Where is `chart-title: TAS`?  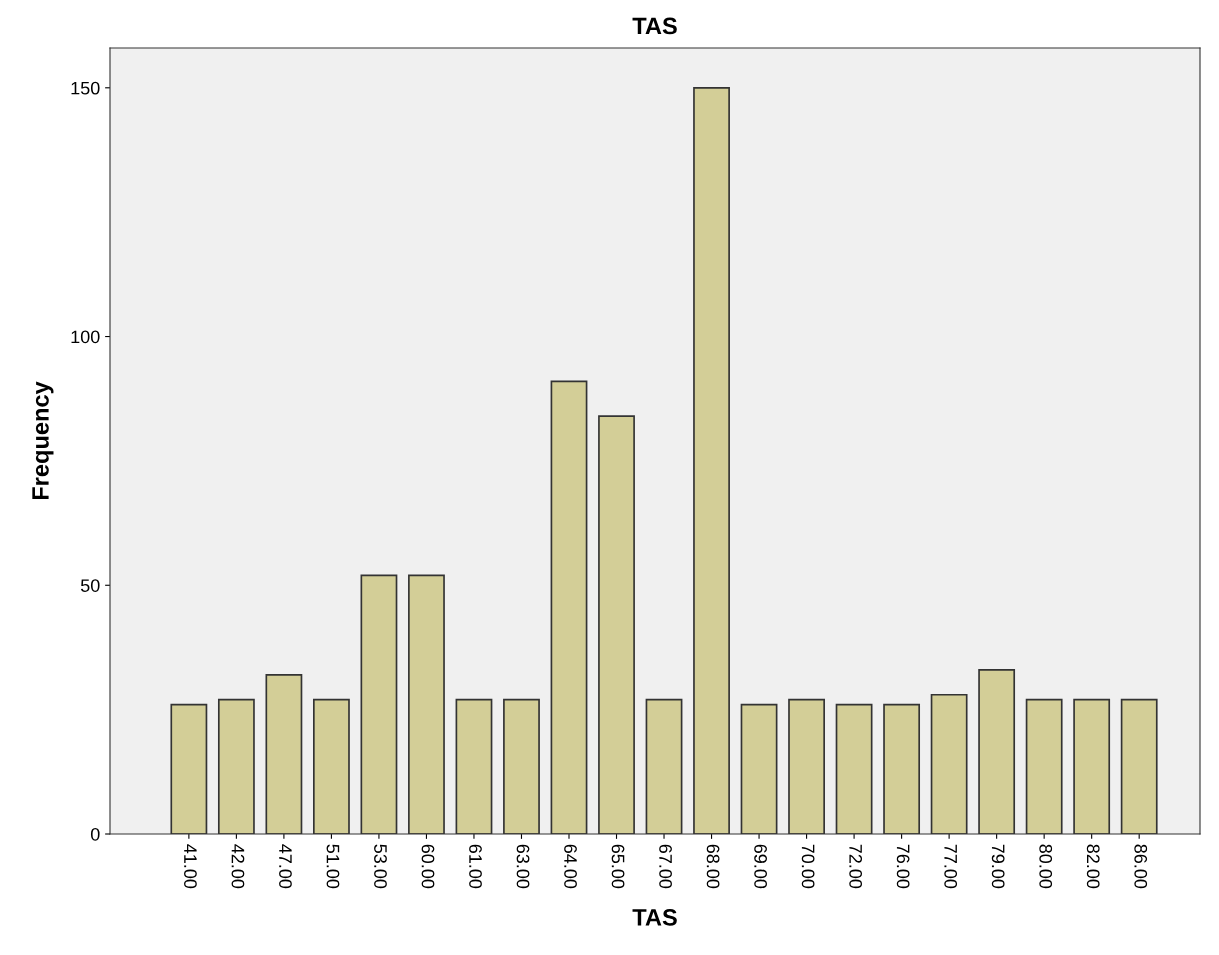 chart-title: TAS is located at coordinates (654, 26).